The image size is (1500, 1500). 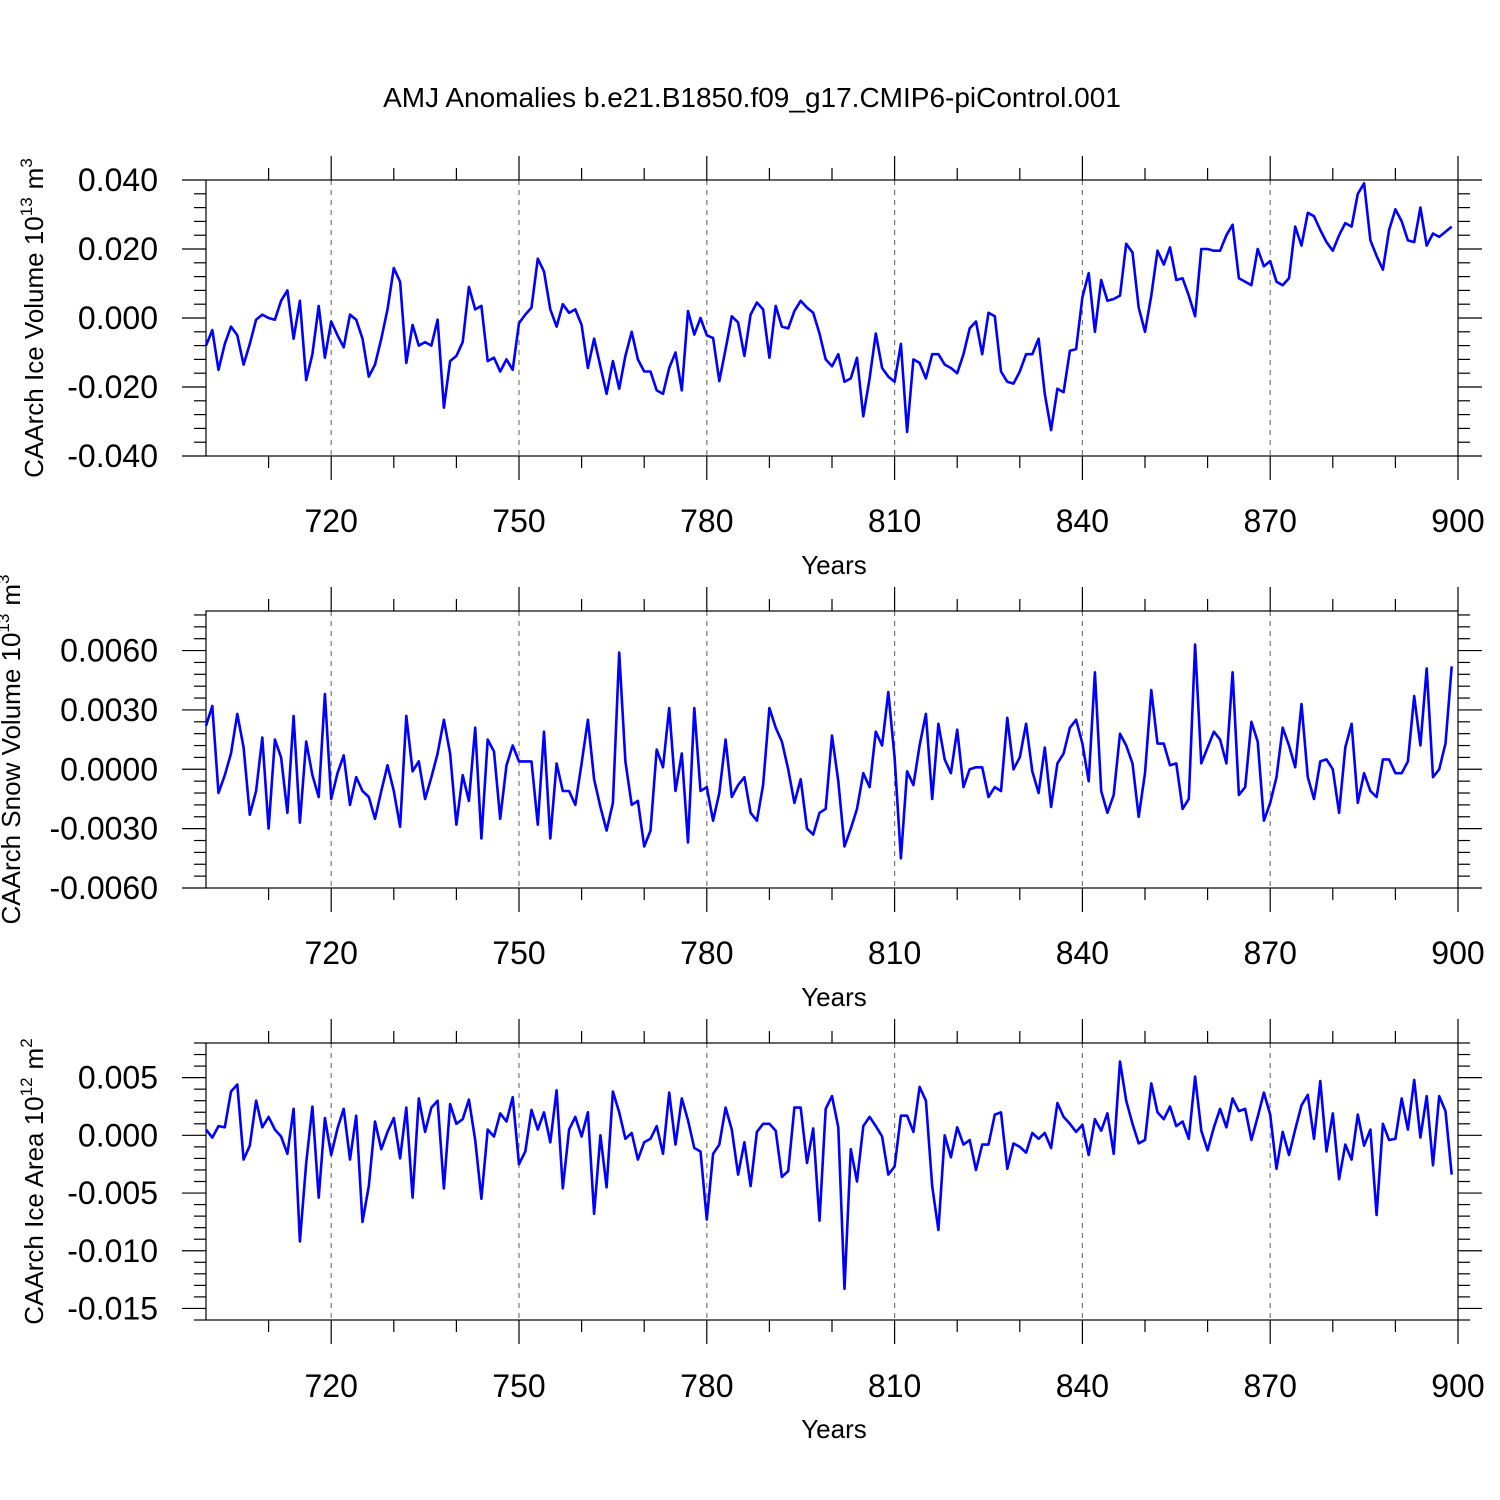 I want to click on y-tick-label: 0.0060, so click(x=109, y=651).